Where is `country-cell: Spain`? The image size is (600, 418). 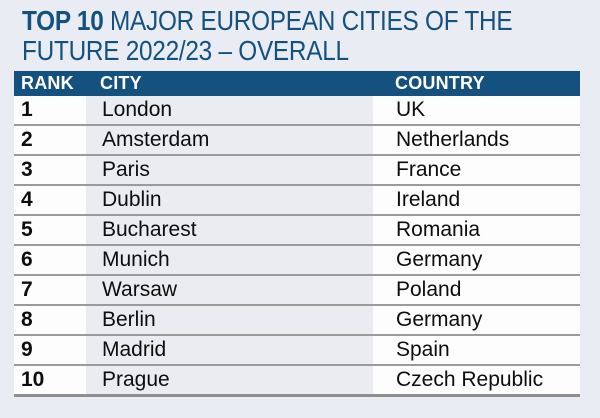
country-cell: Spain is located at coordinates (476, 350).